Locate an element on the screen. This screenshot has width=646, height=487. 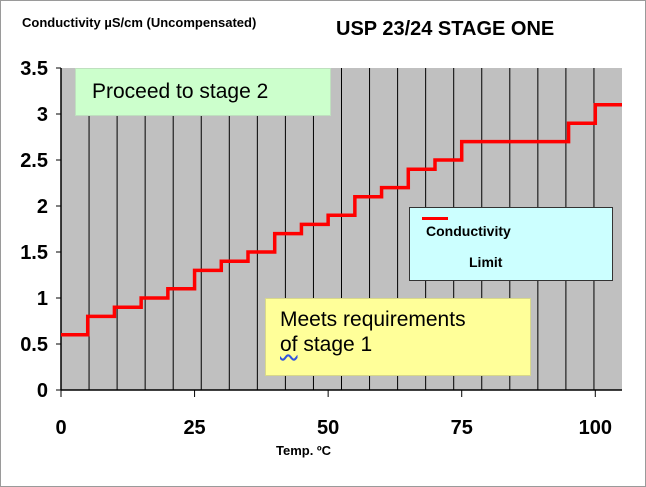
y-tick-label: 2.5 is located at coordinates (34, 161).